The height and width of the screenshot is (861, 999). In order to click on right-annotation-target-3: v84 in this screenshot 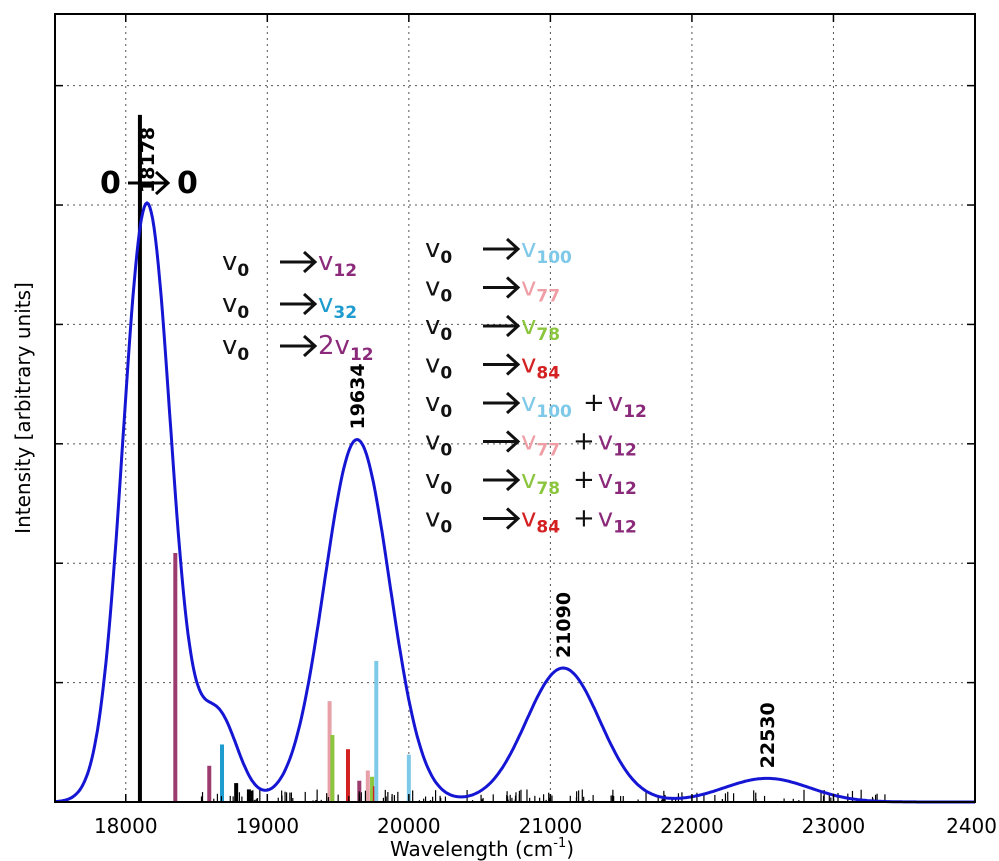, I will do `click(540, 367)`.